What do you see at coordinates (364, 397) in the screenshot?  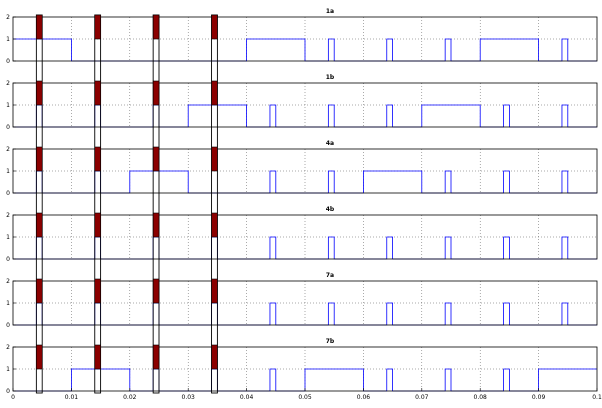 I see `x-tick-label: 0.06` at bounding box center [364, 397].